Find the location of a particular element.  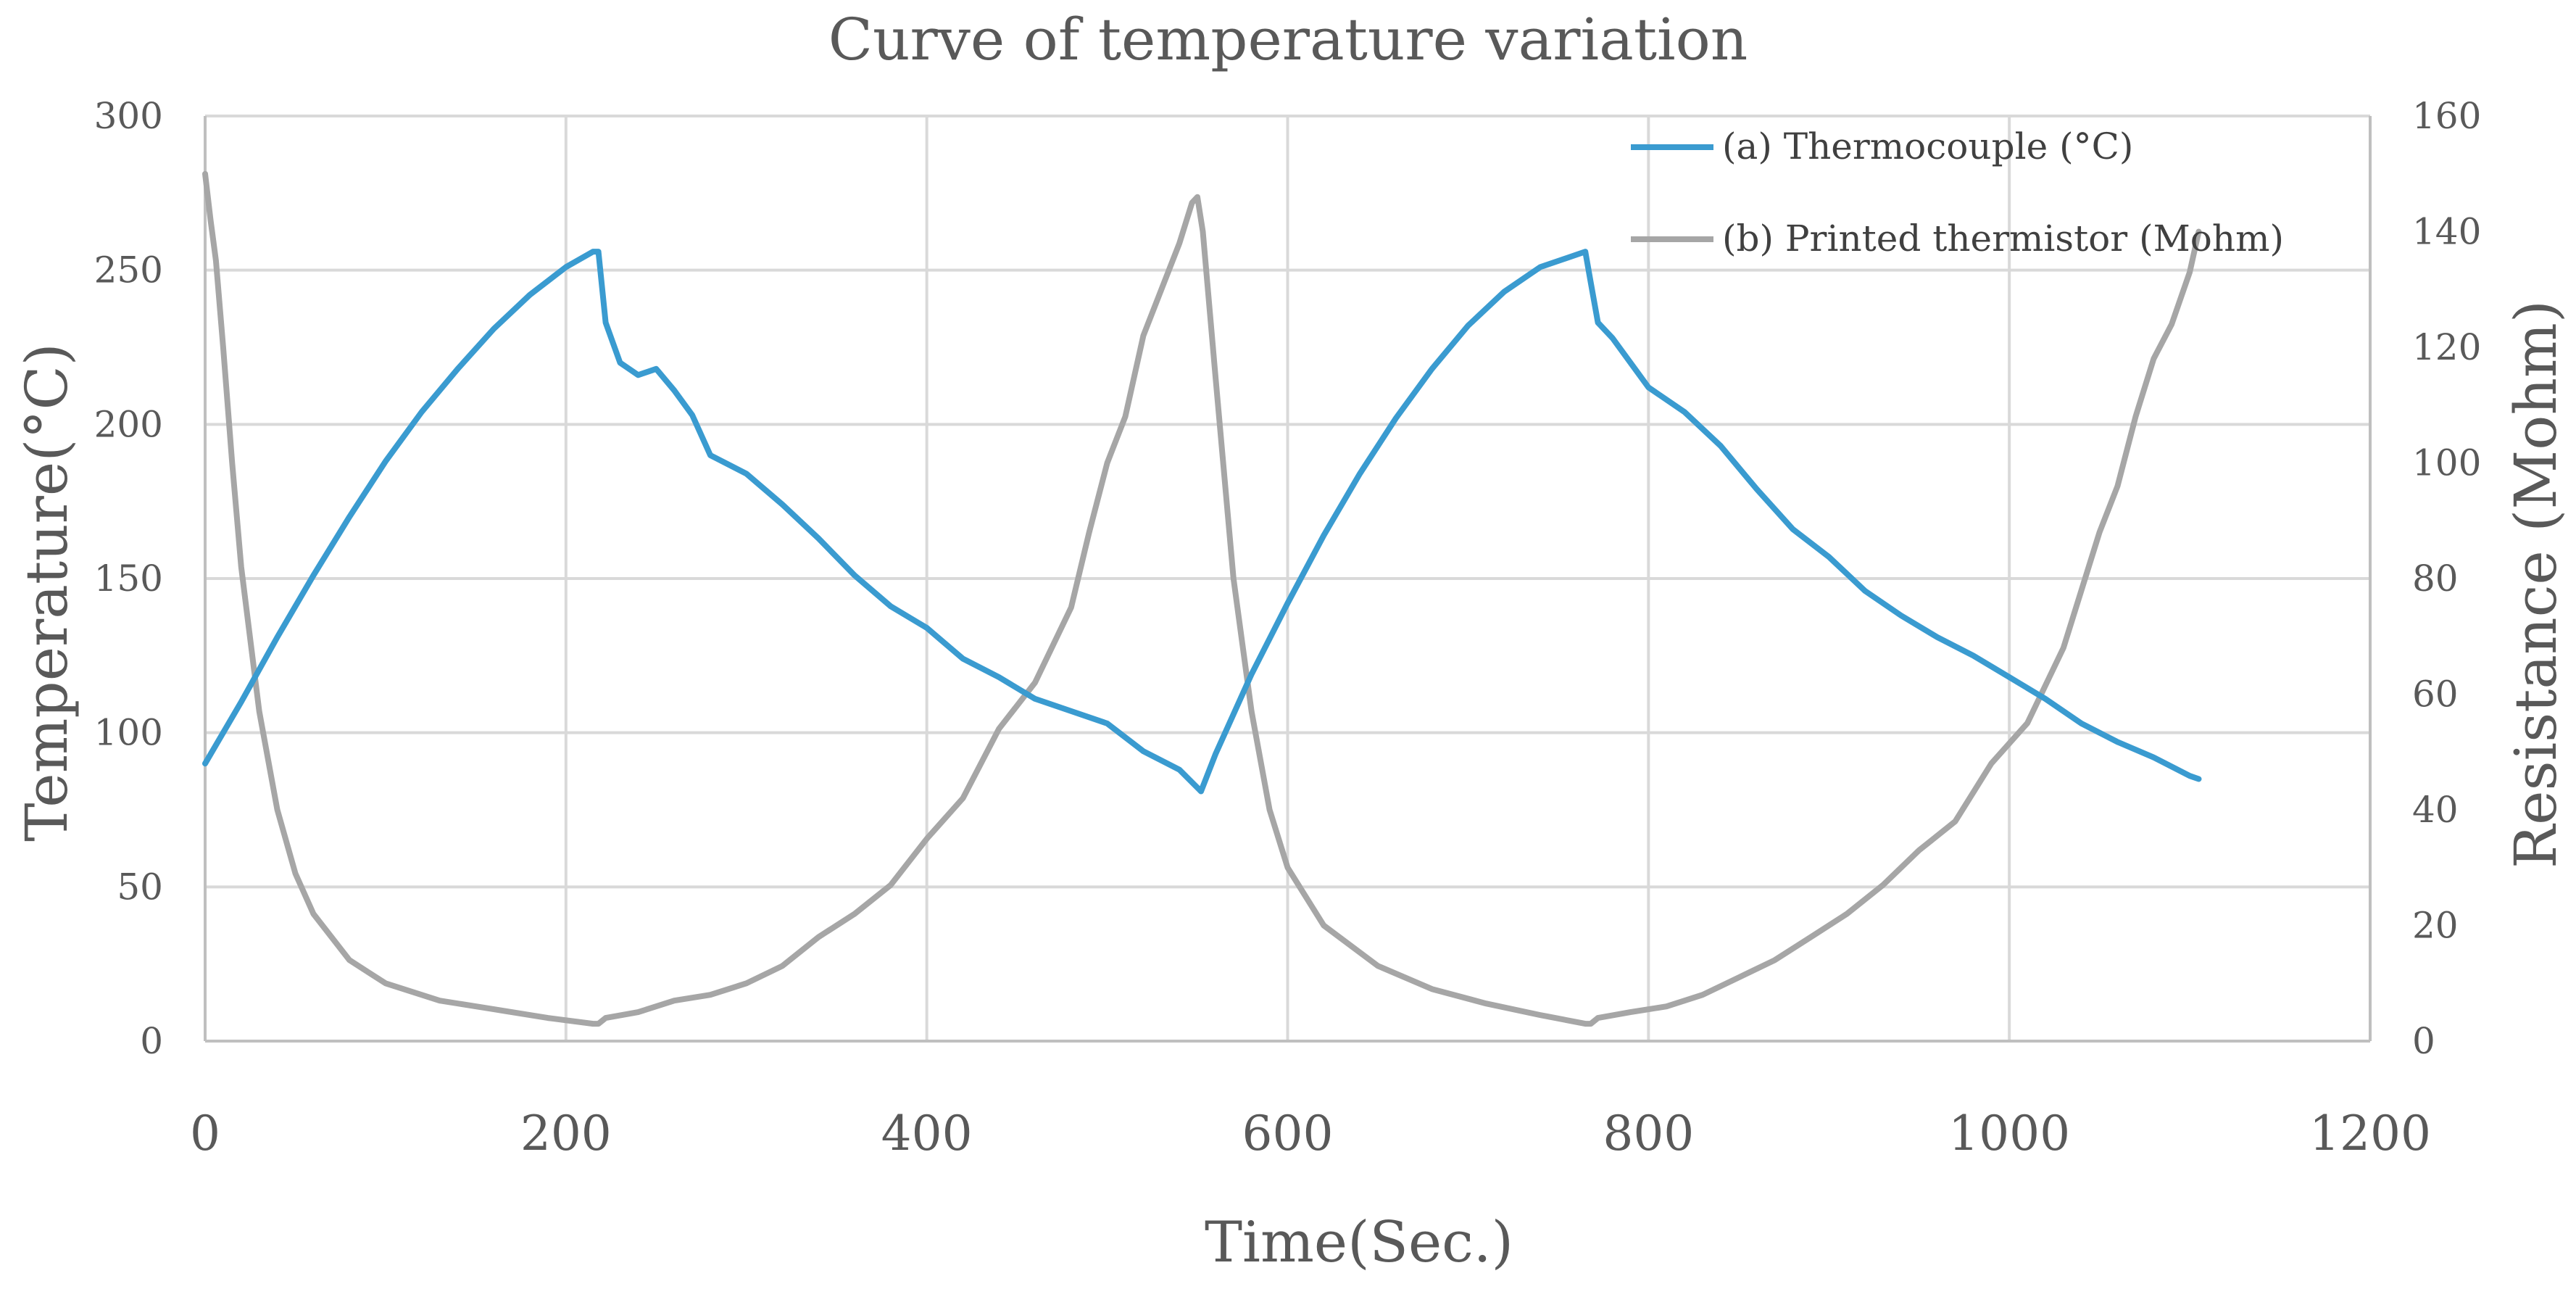

y-tick-label: 50 is located at coordinates (140, 887).